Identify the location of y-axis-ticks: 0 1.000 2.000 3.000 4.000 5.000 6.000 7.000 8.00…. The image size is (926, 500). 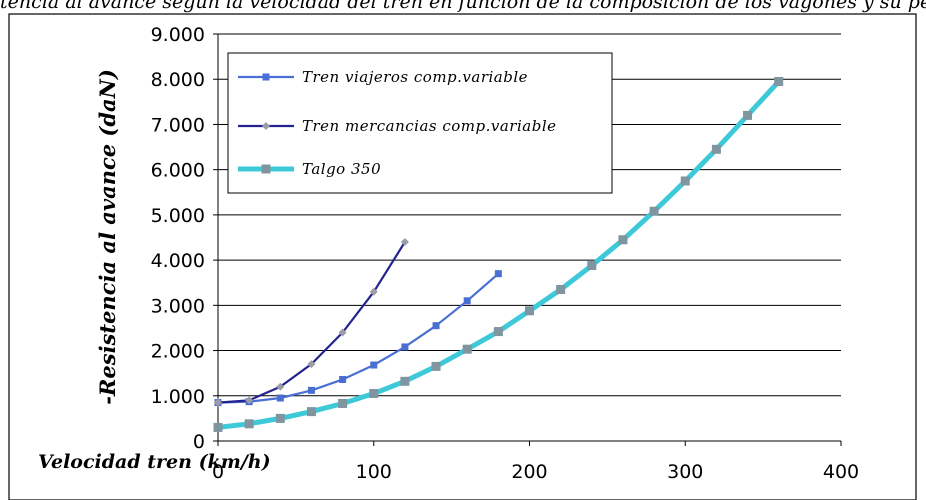
(184, 238).